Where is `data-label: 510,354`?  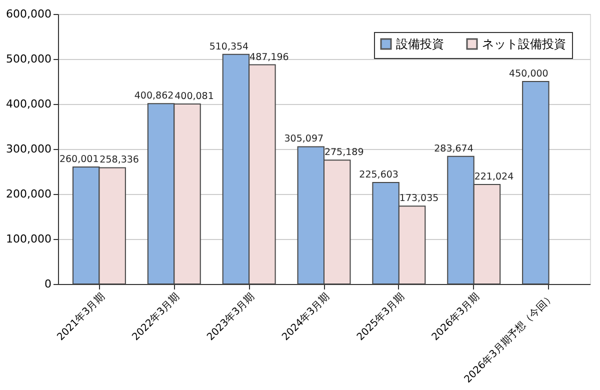 data-label: 510,354 is located at coordinates (229, 46).